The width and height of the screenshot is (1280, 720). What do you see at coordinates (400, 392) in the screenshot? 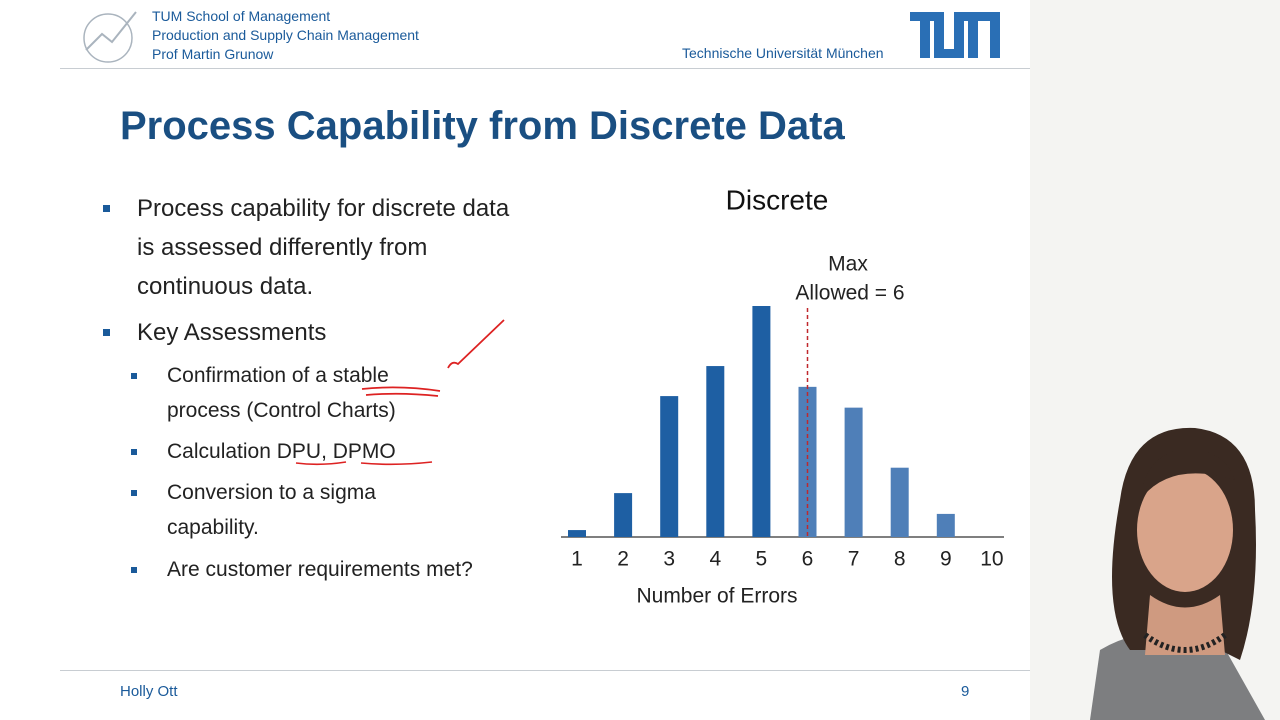
I see `handwriting` at bounding box center [400, 392].